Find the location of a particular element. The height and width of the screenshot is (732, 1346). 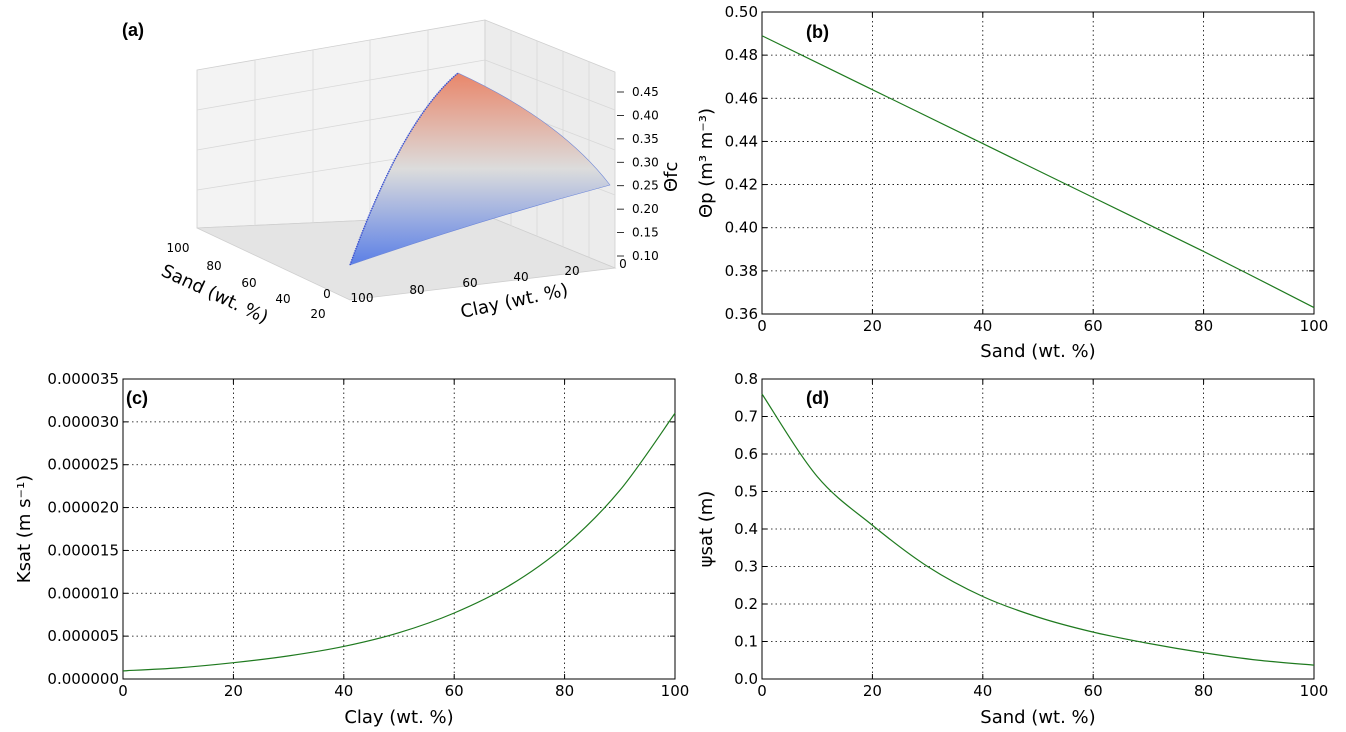

y-axis-label: Ksat (m s⁻¹) is located at coordinates (24, 529).